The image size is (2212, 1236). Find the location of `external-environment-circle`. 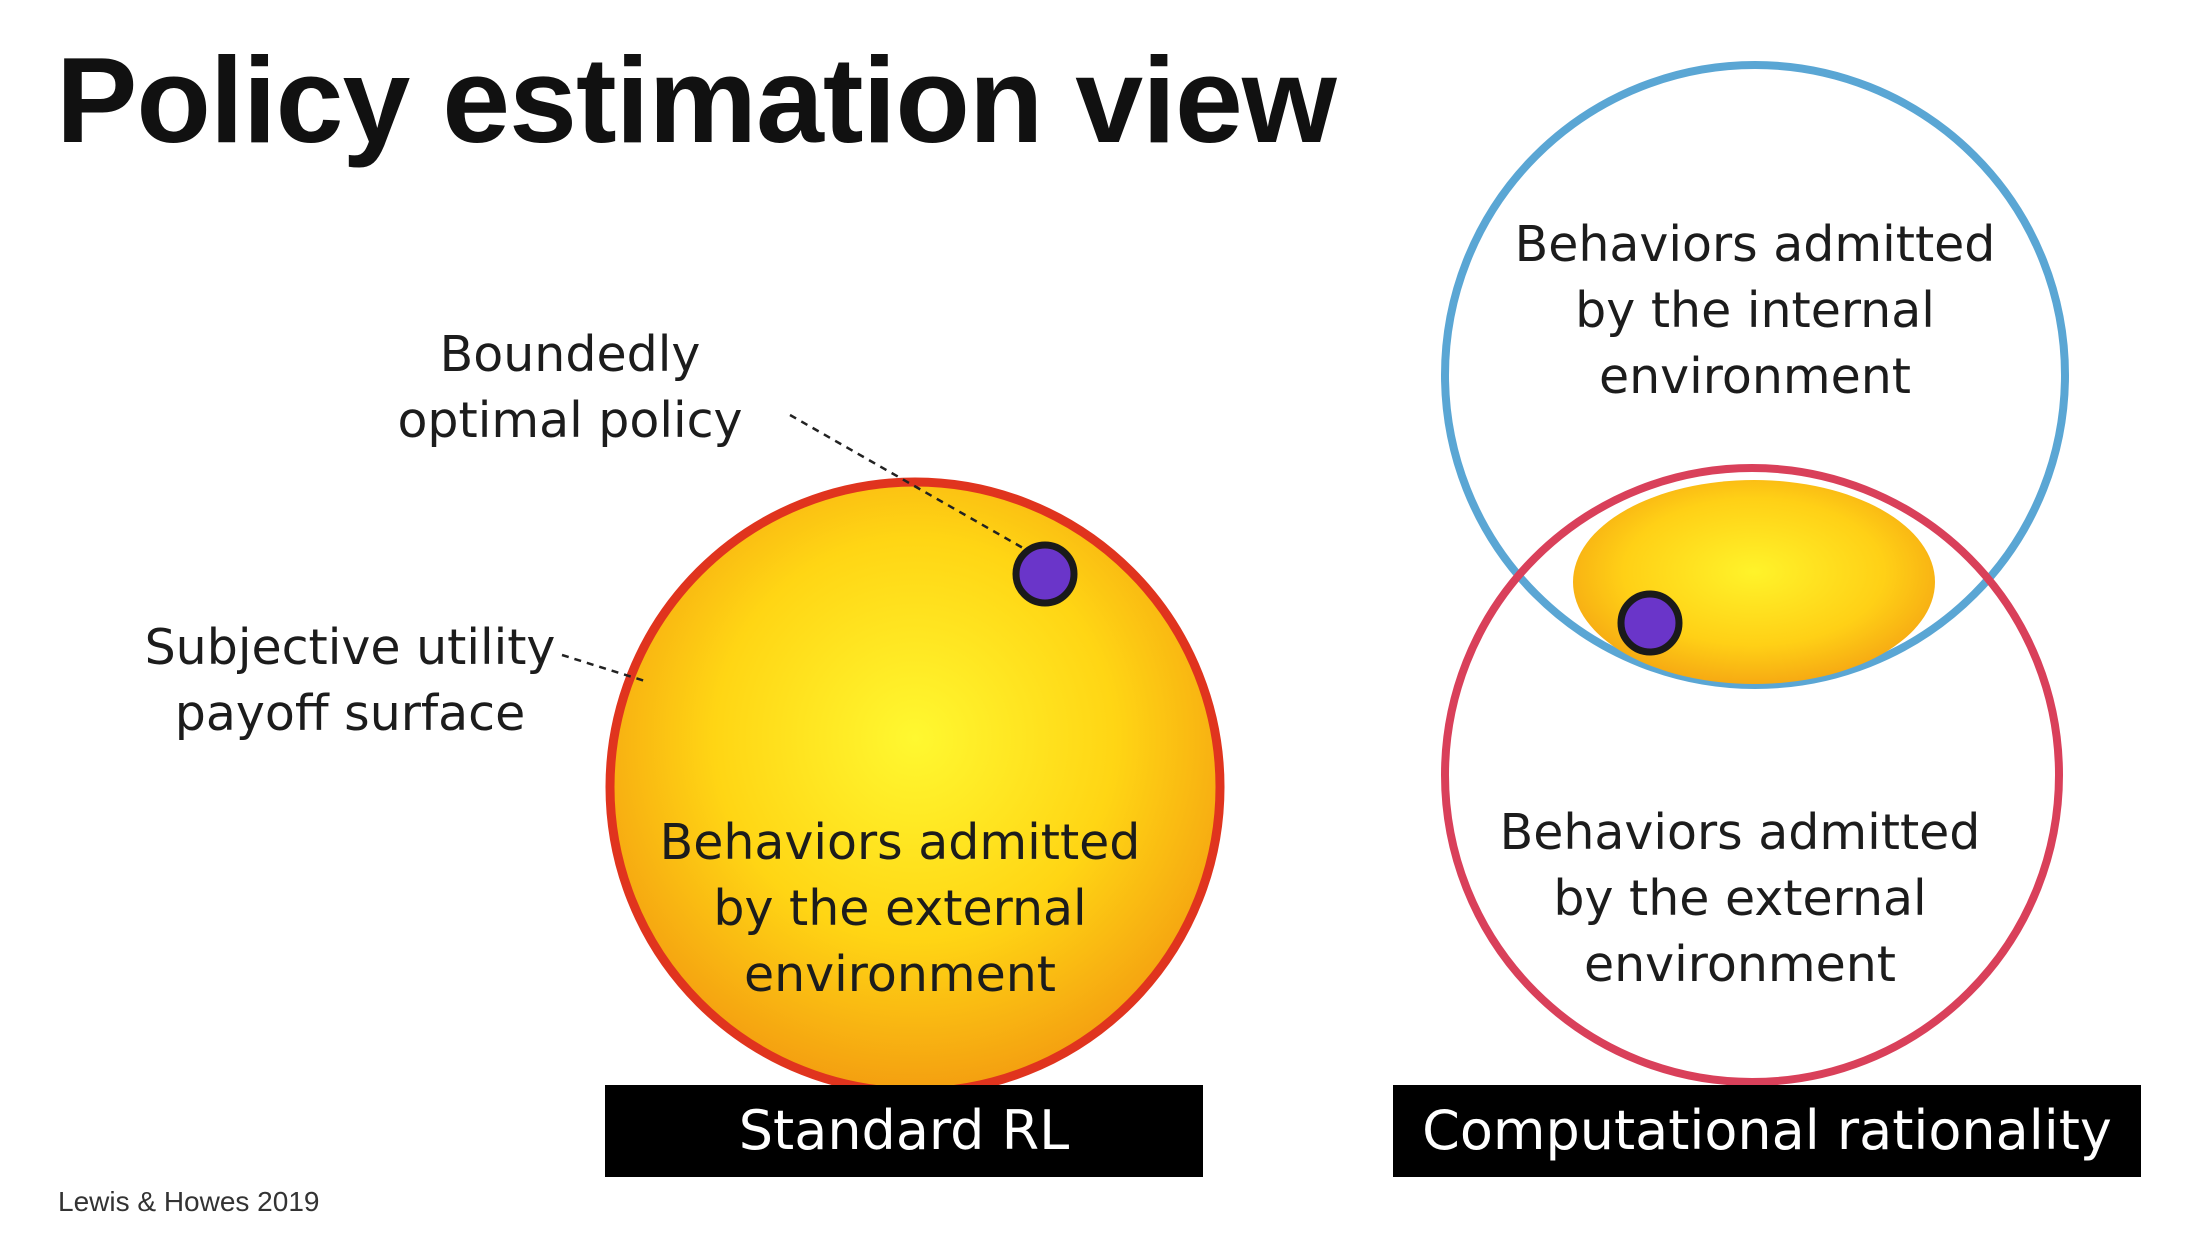

external-environment-circle is located at coordinates (1752, 775).